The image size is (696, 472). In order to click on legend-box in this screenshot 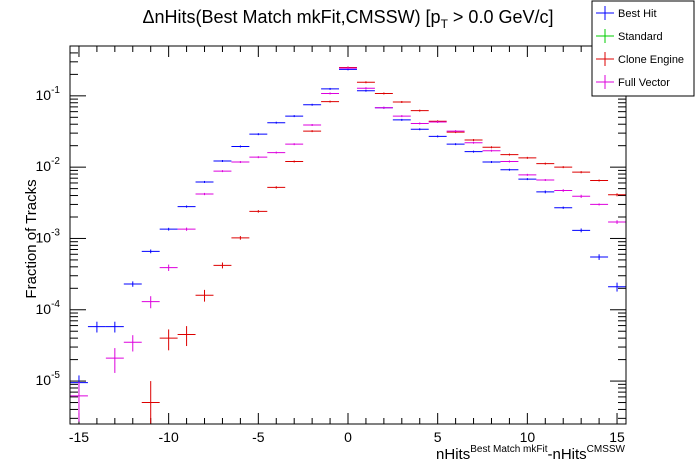, I will do `click(643, 48)`.